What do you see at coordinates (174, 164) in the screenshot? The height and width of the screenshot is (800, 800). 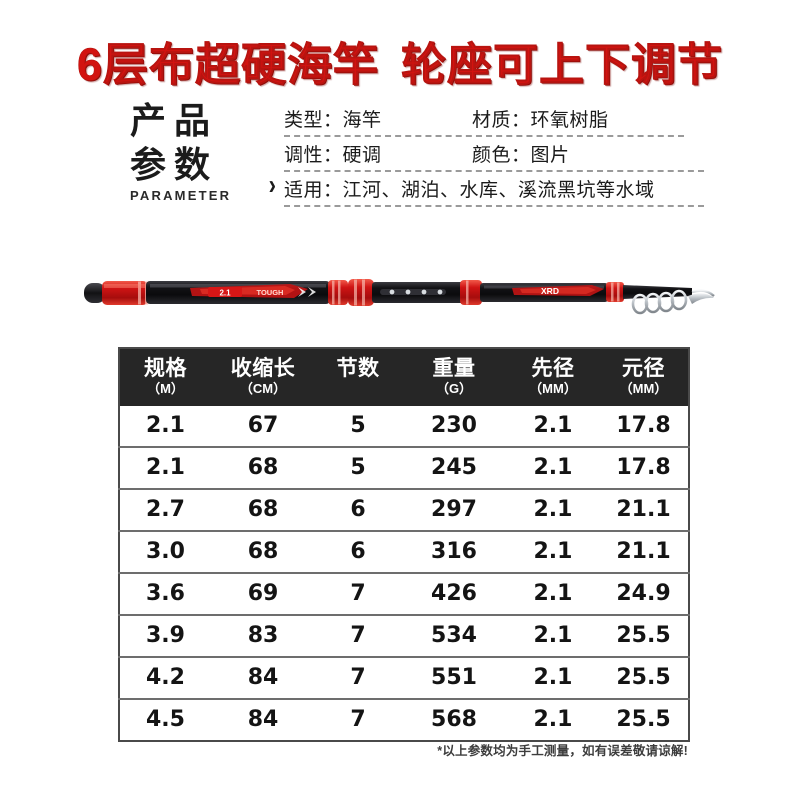 I see `parameter-title-line2: 参数` at bounding box center [174, 164].